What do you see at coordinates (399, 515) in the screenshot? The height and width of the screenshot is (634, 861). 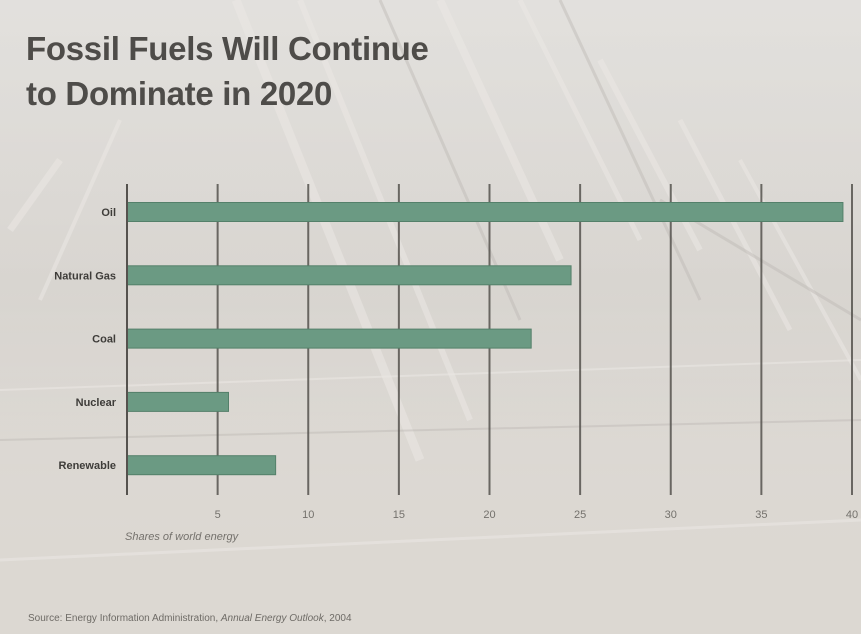 I see `x-tick-label: 15` at bounding box center [399, 515].